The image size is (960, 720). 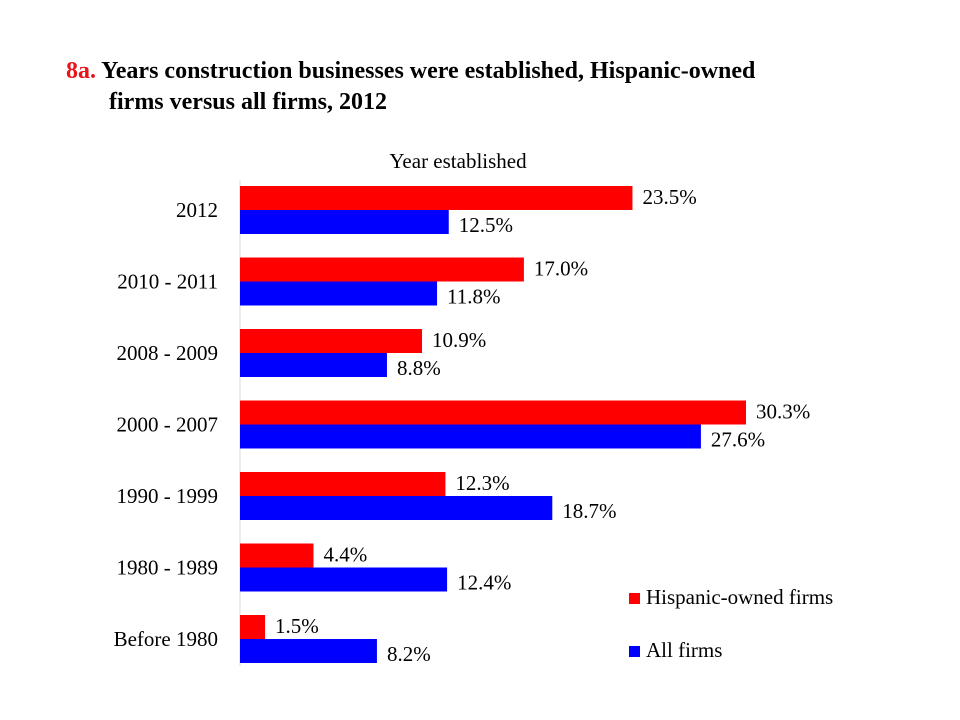 What do you see at coordinates (168, 353) in the screenshot?
I see `category-label: 2008 - 2009` at bounding box center [168, 353].